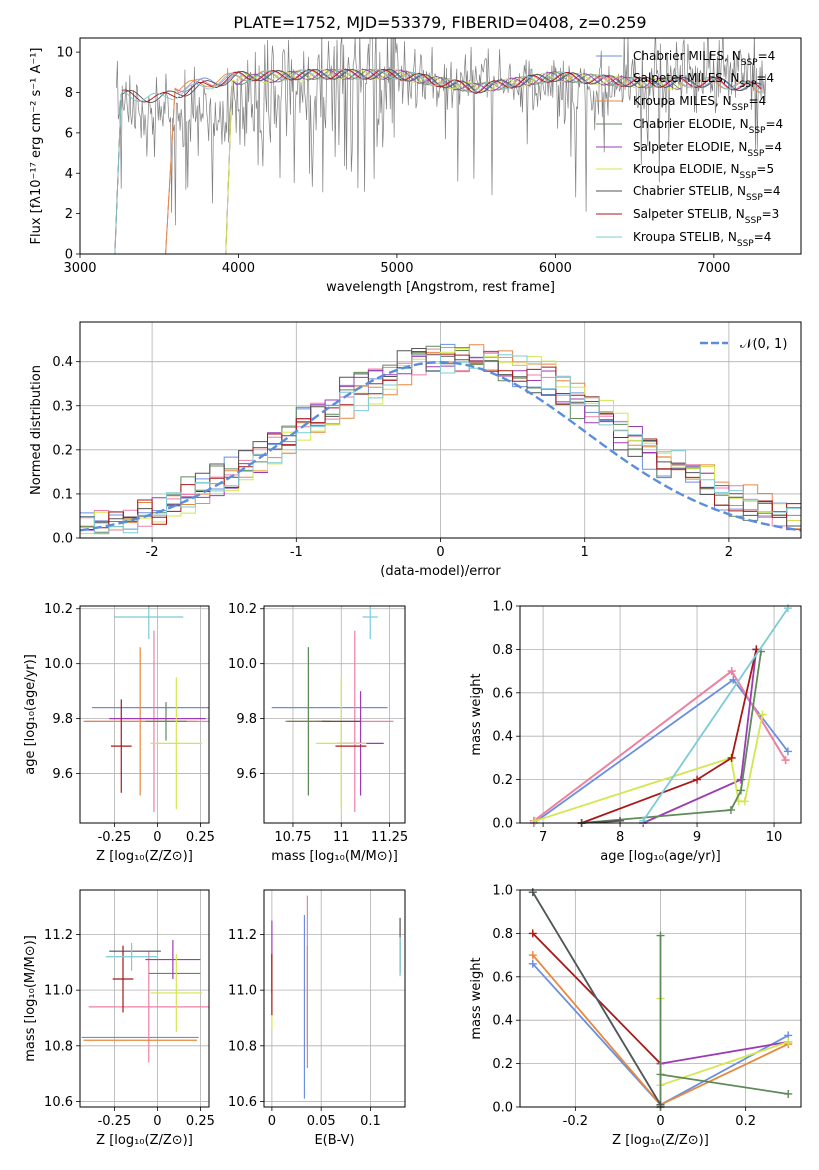  Describe the element at coordinates (62, 774) in the screenshot. I see `y-tick-label: 9.6` at that location.